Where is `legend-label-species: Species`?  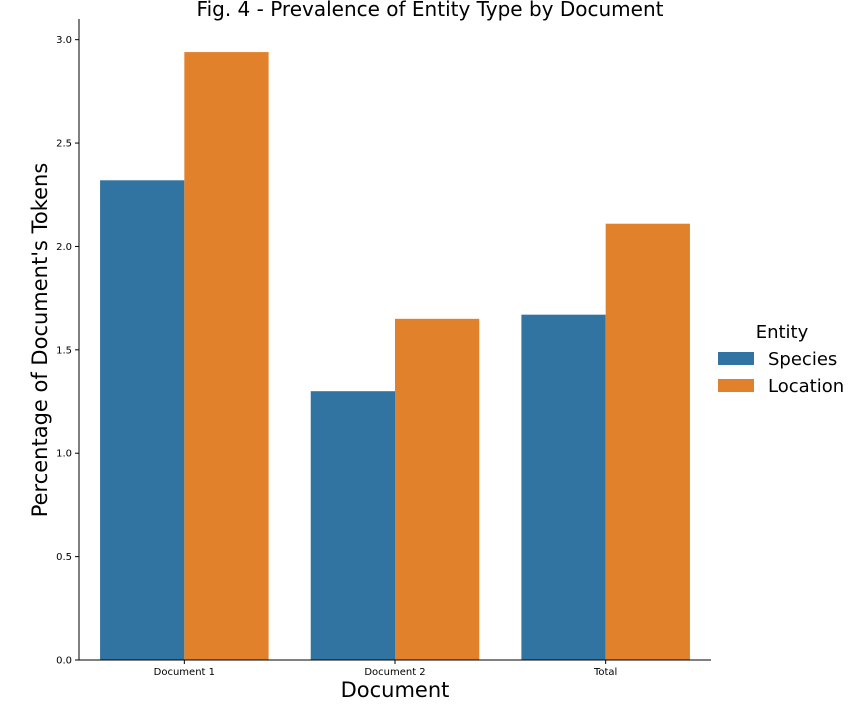 legend-label-species: Species is located at coordinates (802, 359).